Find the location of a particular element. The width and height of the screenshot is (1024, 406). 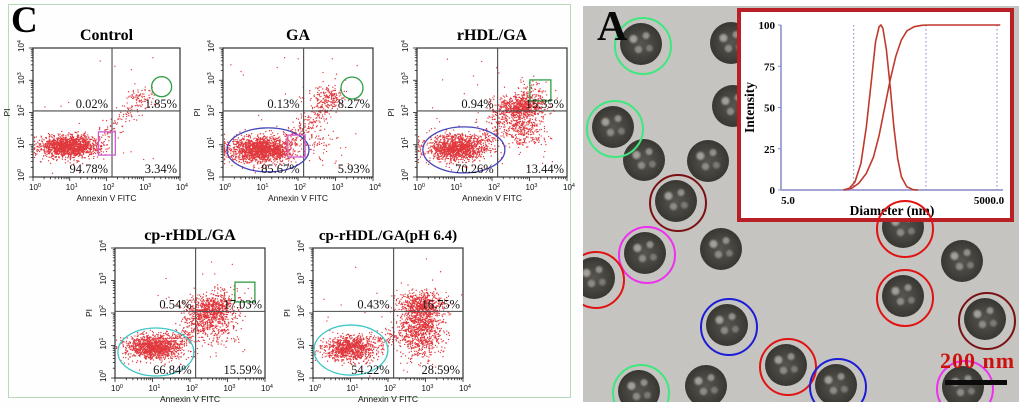

quadrant-percentage: 94.78% is located at coordinates (88, 169).